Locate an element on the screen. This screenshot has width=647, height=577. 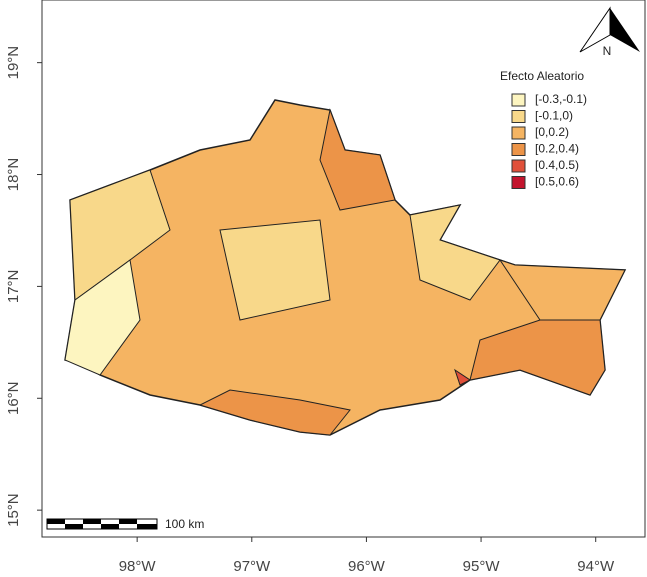
y-tick-label: 19°N is located at coordinates (13, 63).